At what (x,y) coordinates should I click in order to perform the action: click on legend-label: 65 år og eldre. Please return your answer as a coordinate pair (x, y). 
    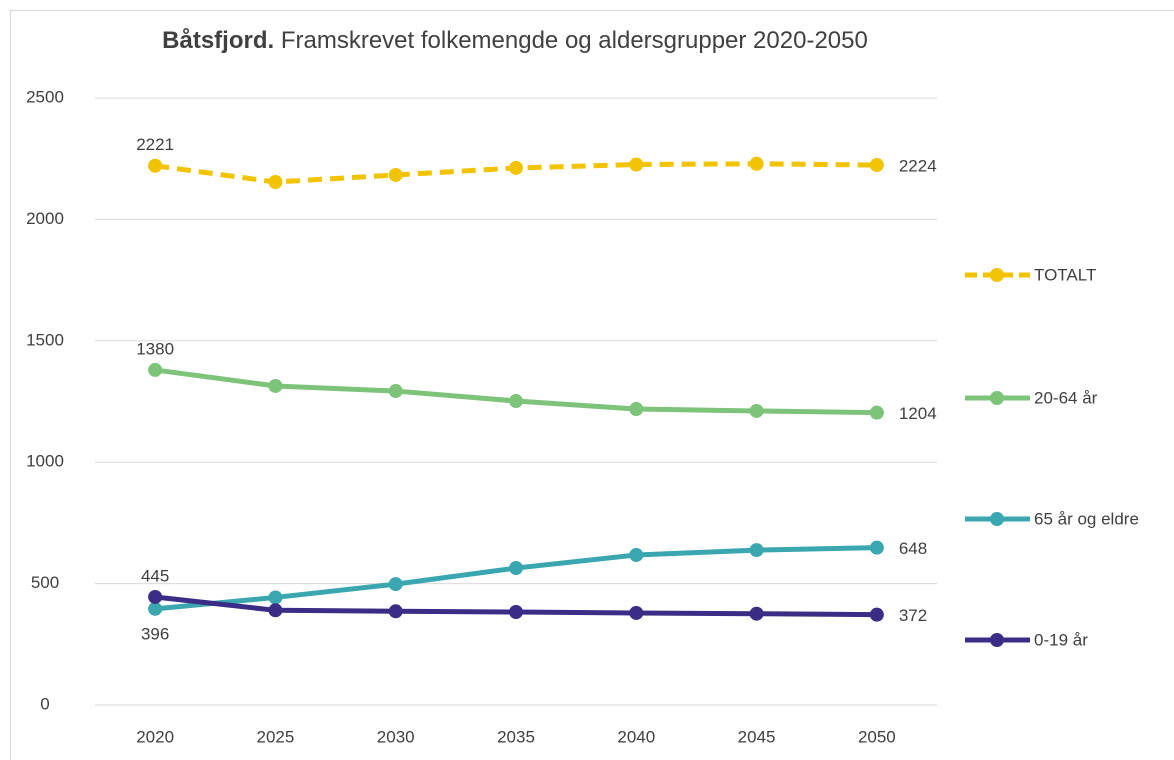
    Looking at the image, I should click on (1086, 518).